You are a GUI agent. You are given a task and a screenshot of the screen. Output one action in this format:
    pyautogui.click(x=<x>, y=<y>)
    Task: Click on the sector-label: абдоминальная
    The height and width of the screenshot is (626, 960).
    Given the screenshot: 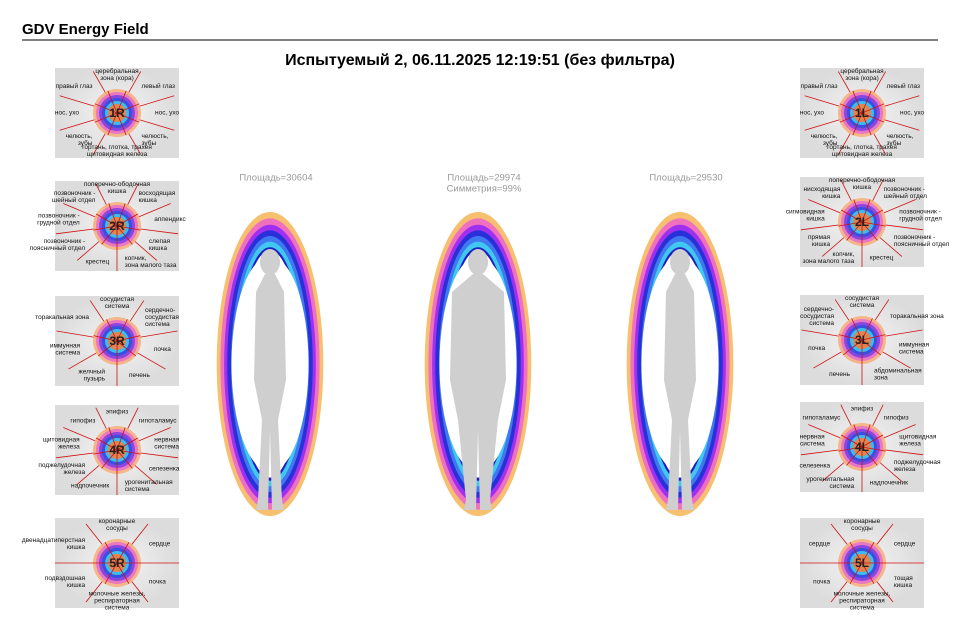 What is the action you would take?
    pyautogui.click(x=898, y=370)
    